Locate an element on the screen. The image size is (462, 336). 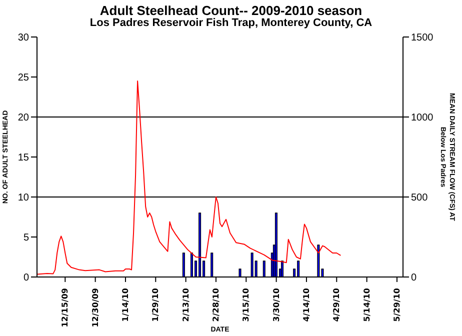
x-tick-label: 4/29/10 is located at coordinates (337, 305).